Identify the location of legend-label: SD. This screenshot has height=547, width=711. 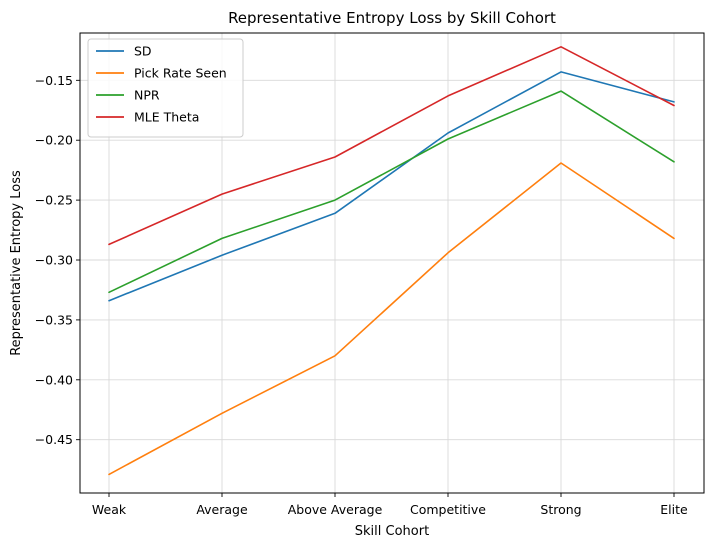
(143, 51).